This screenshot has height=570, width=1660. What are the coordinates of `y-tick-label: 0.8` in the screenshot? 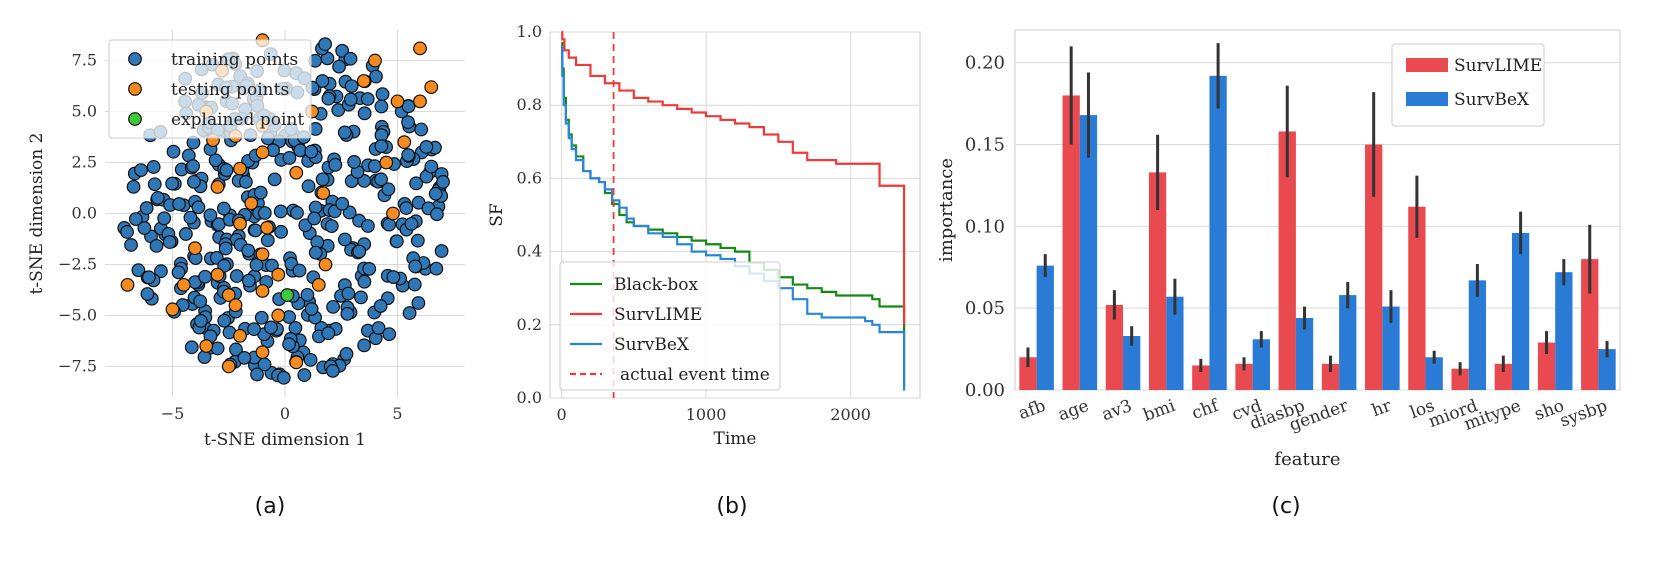 It's located at (529, 104).